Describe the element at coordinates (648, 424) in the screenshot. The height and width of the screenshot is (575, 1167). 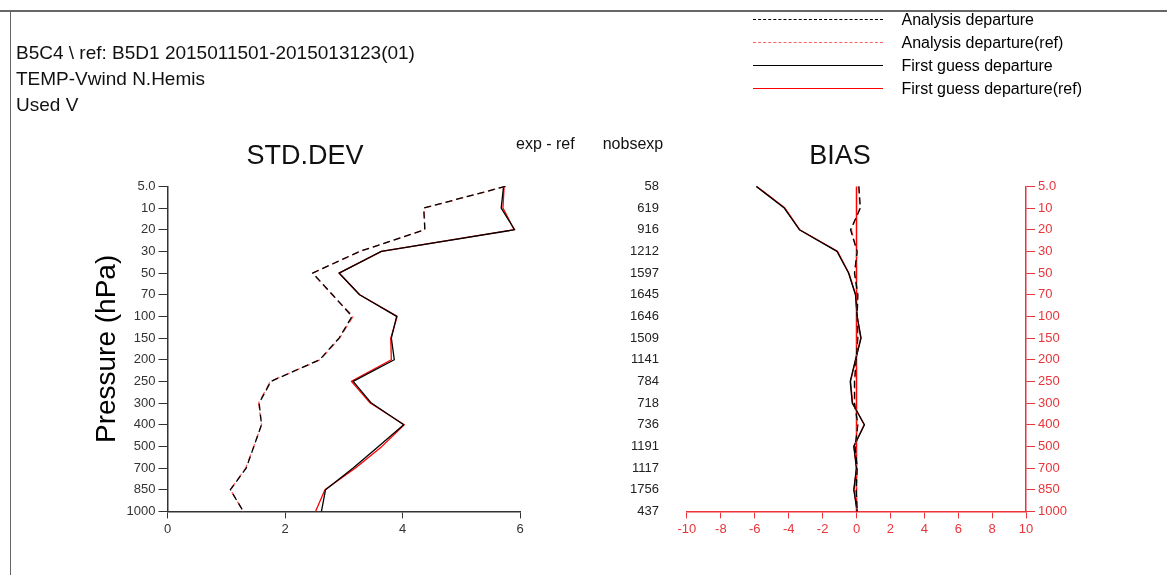
I see `y2-tick-label: 736` at that location.